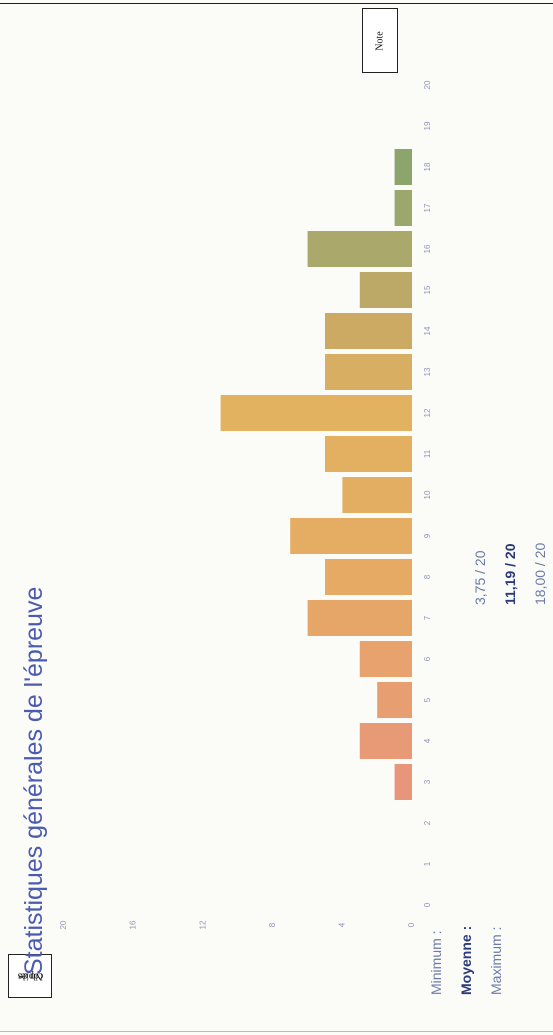 This screenshot has height=1035, width=553. Describe the element at coordinates (427, 125) in the screenshot. I see `x-tick-label: 19` at that location.